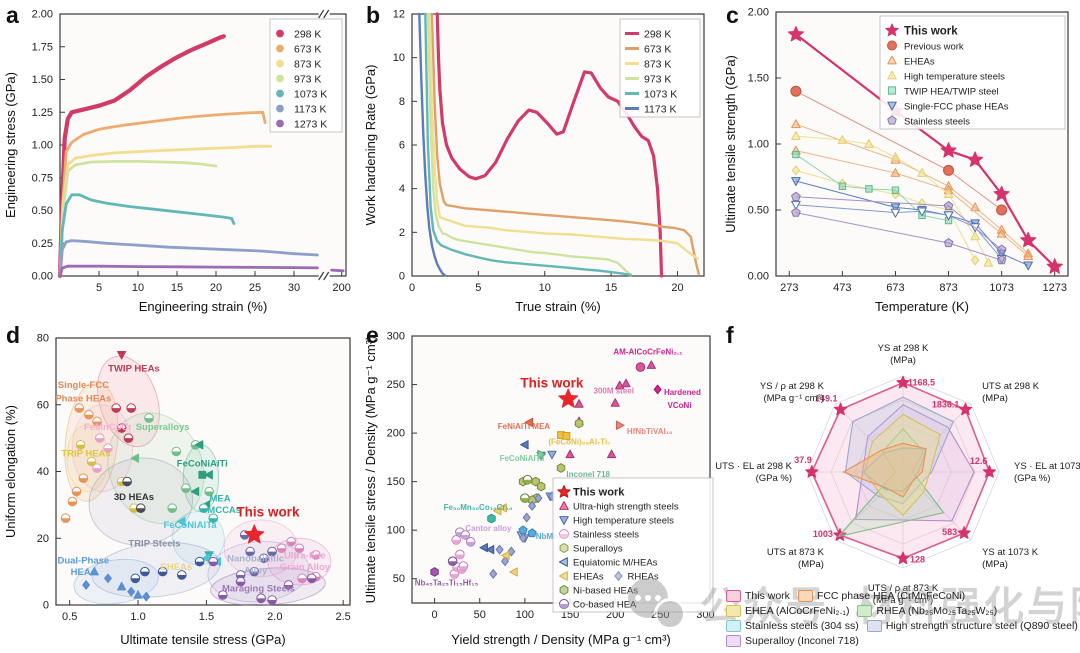 This screenshot has height=653, width=1080. I want to click on svg-text: 1173 K, so click(310, 109).